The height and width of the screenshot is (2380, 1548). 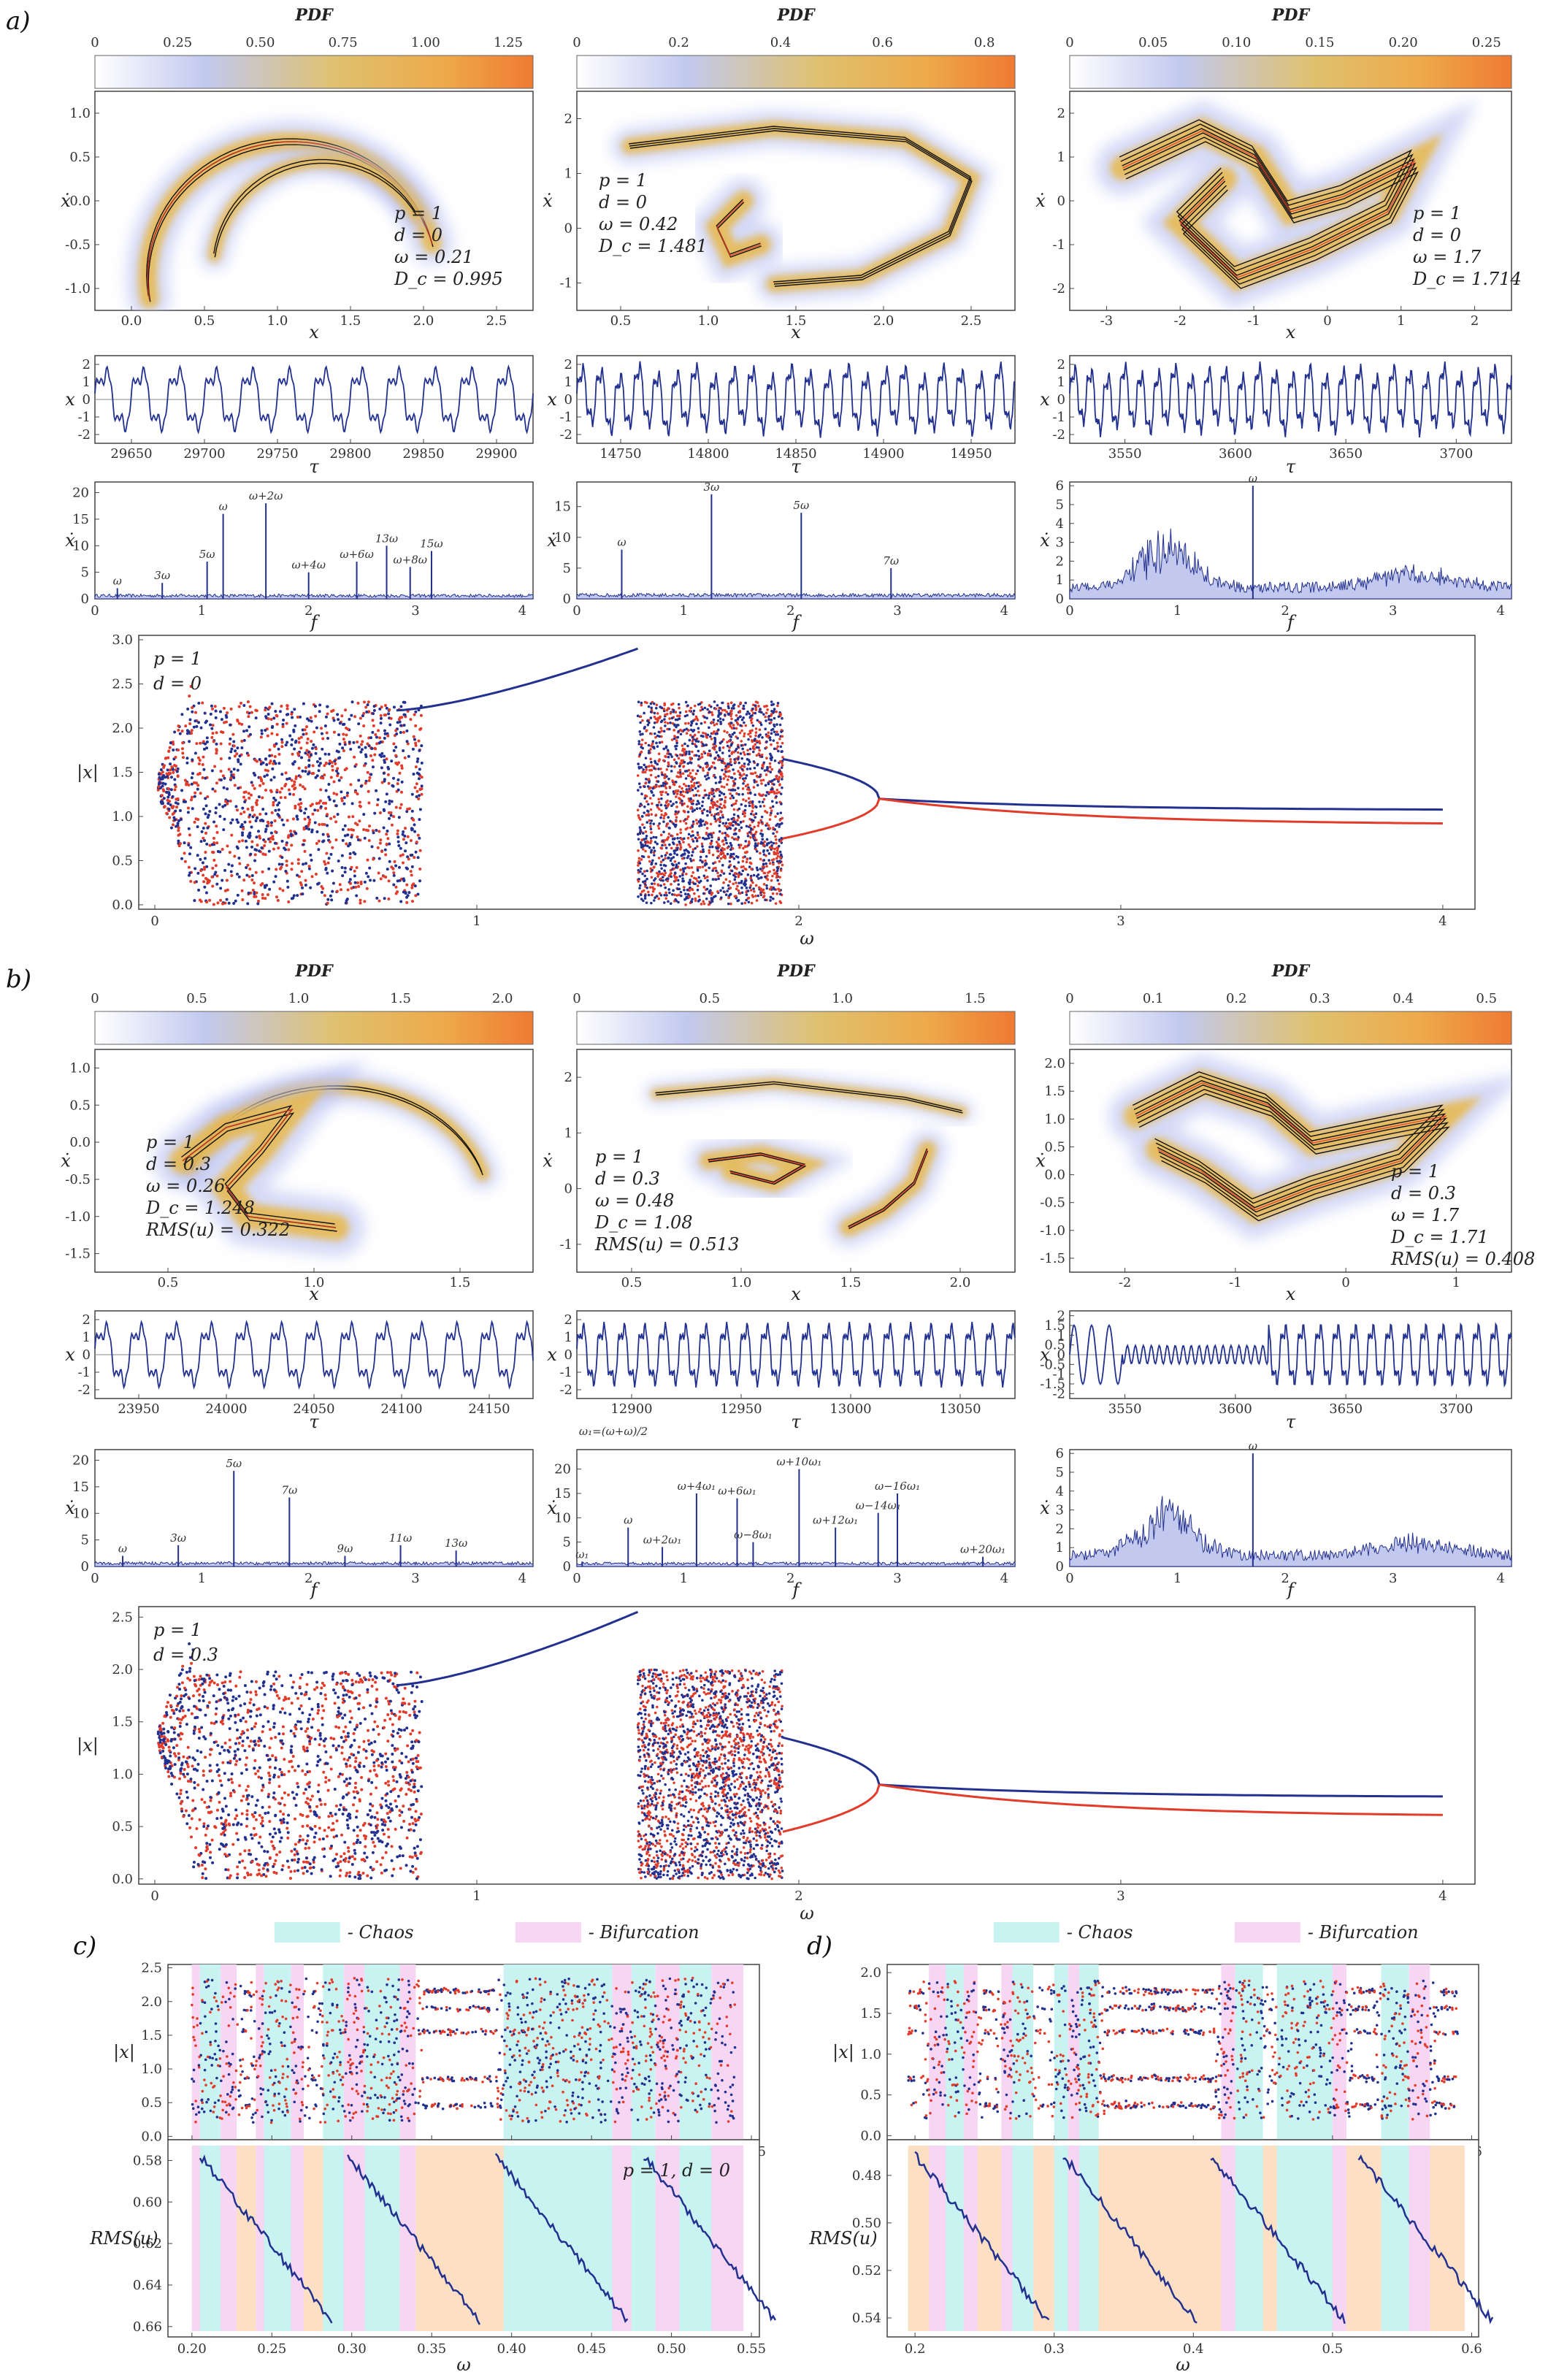 What do you see at coordinates (522, 1578) in the screenshot?
I see `x-tick-label: 4` at bounding box center [522, 1578].